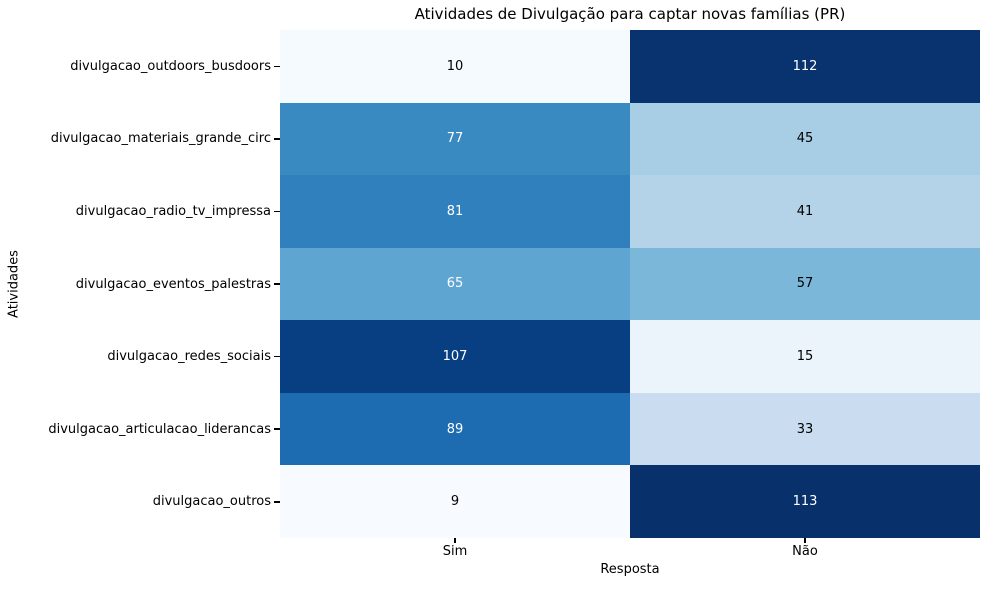 This screenshot has height=590, width=989. Describe the element at coordinates (173, 284) in the screenshot. I see `y-tick-label: divulgacao_eventos_palestras` at that location.